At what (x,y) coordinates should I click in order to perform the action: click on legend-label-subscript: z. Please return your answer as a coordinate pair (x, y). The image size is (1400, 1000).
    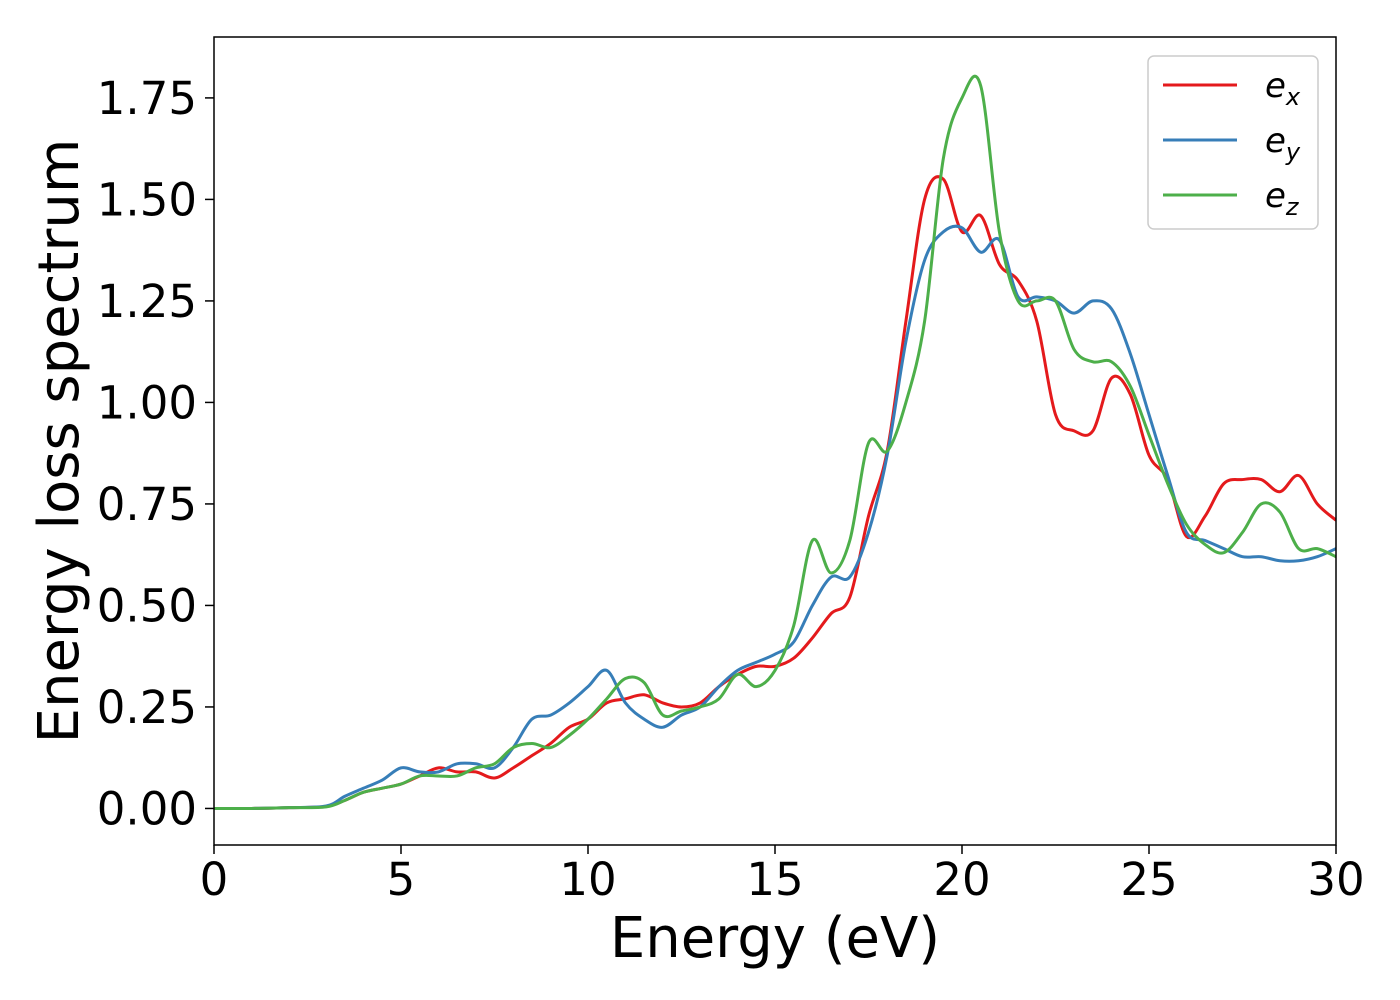
    Looking at the image, I should click on (1292, 207).